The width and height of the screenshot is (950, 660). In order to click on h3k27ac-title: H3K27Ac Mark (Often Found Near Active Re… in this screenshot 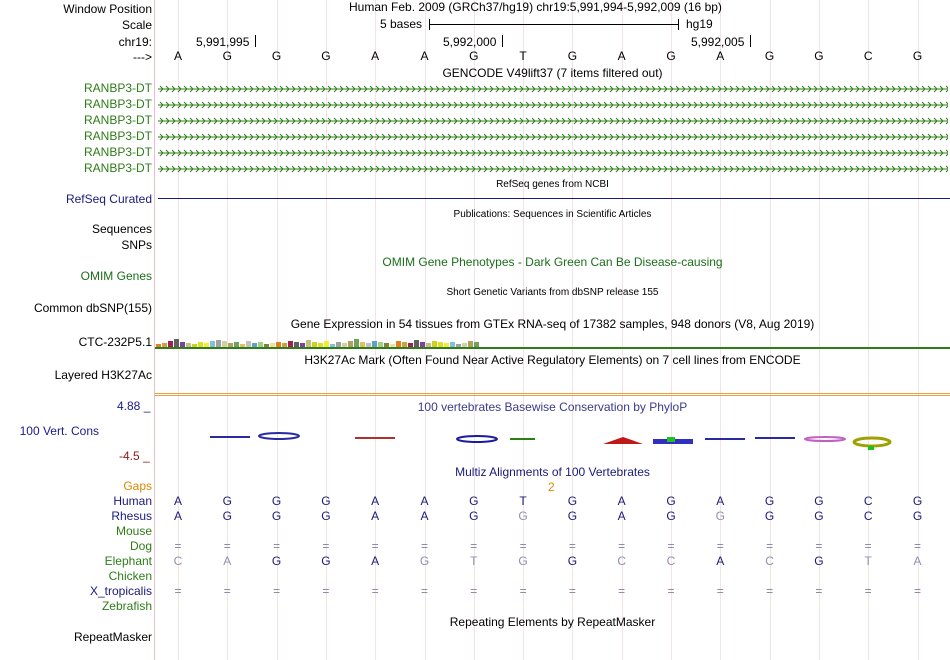, I will do `click(552, 360)`.